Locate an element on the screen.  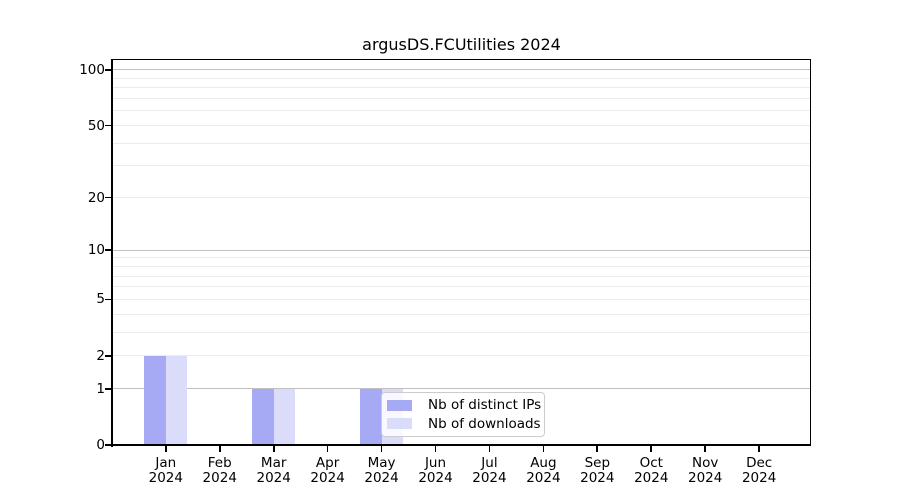
bar-nb-of-distinct-ips-jan-2024 is located at coordinates (155, 400).